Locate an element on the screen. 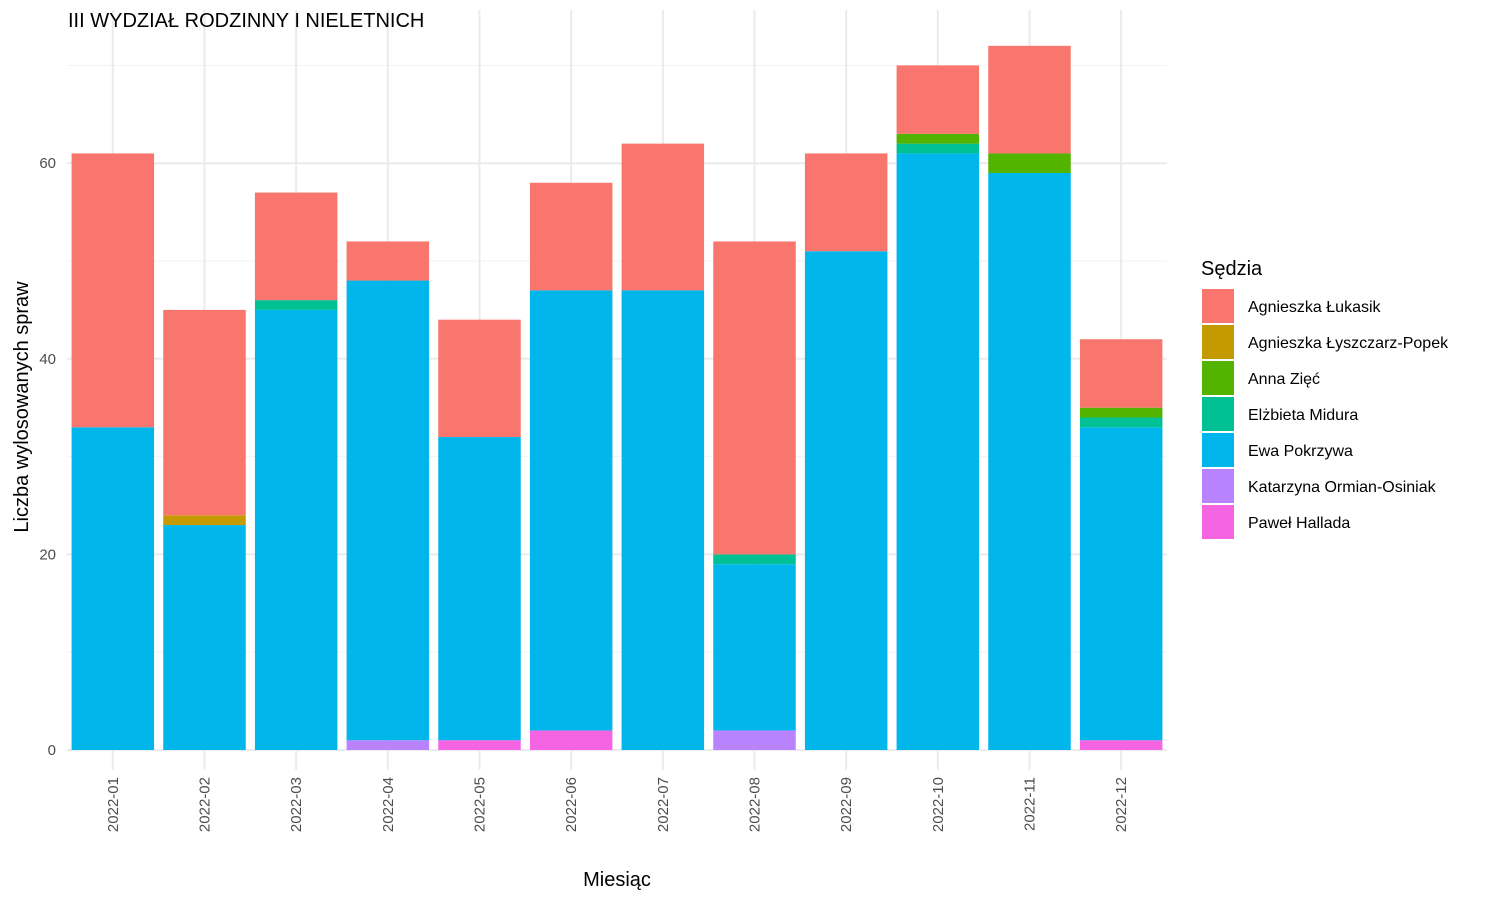 The width and height of the screenshot is (1500, 900). y-tick-label: 0 is located at coordinates (52, 750).